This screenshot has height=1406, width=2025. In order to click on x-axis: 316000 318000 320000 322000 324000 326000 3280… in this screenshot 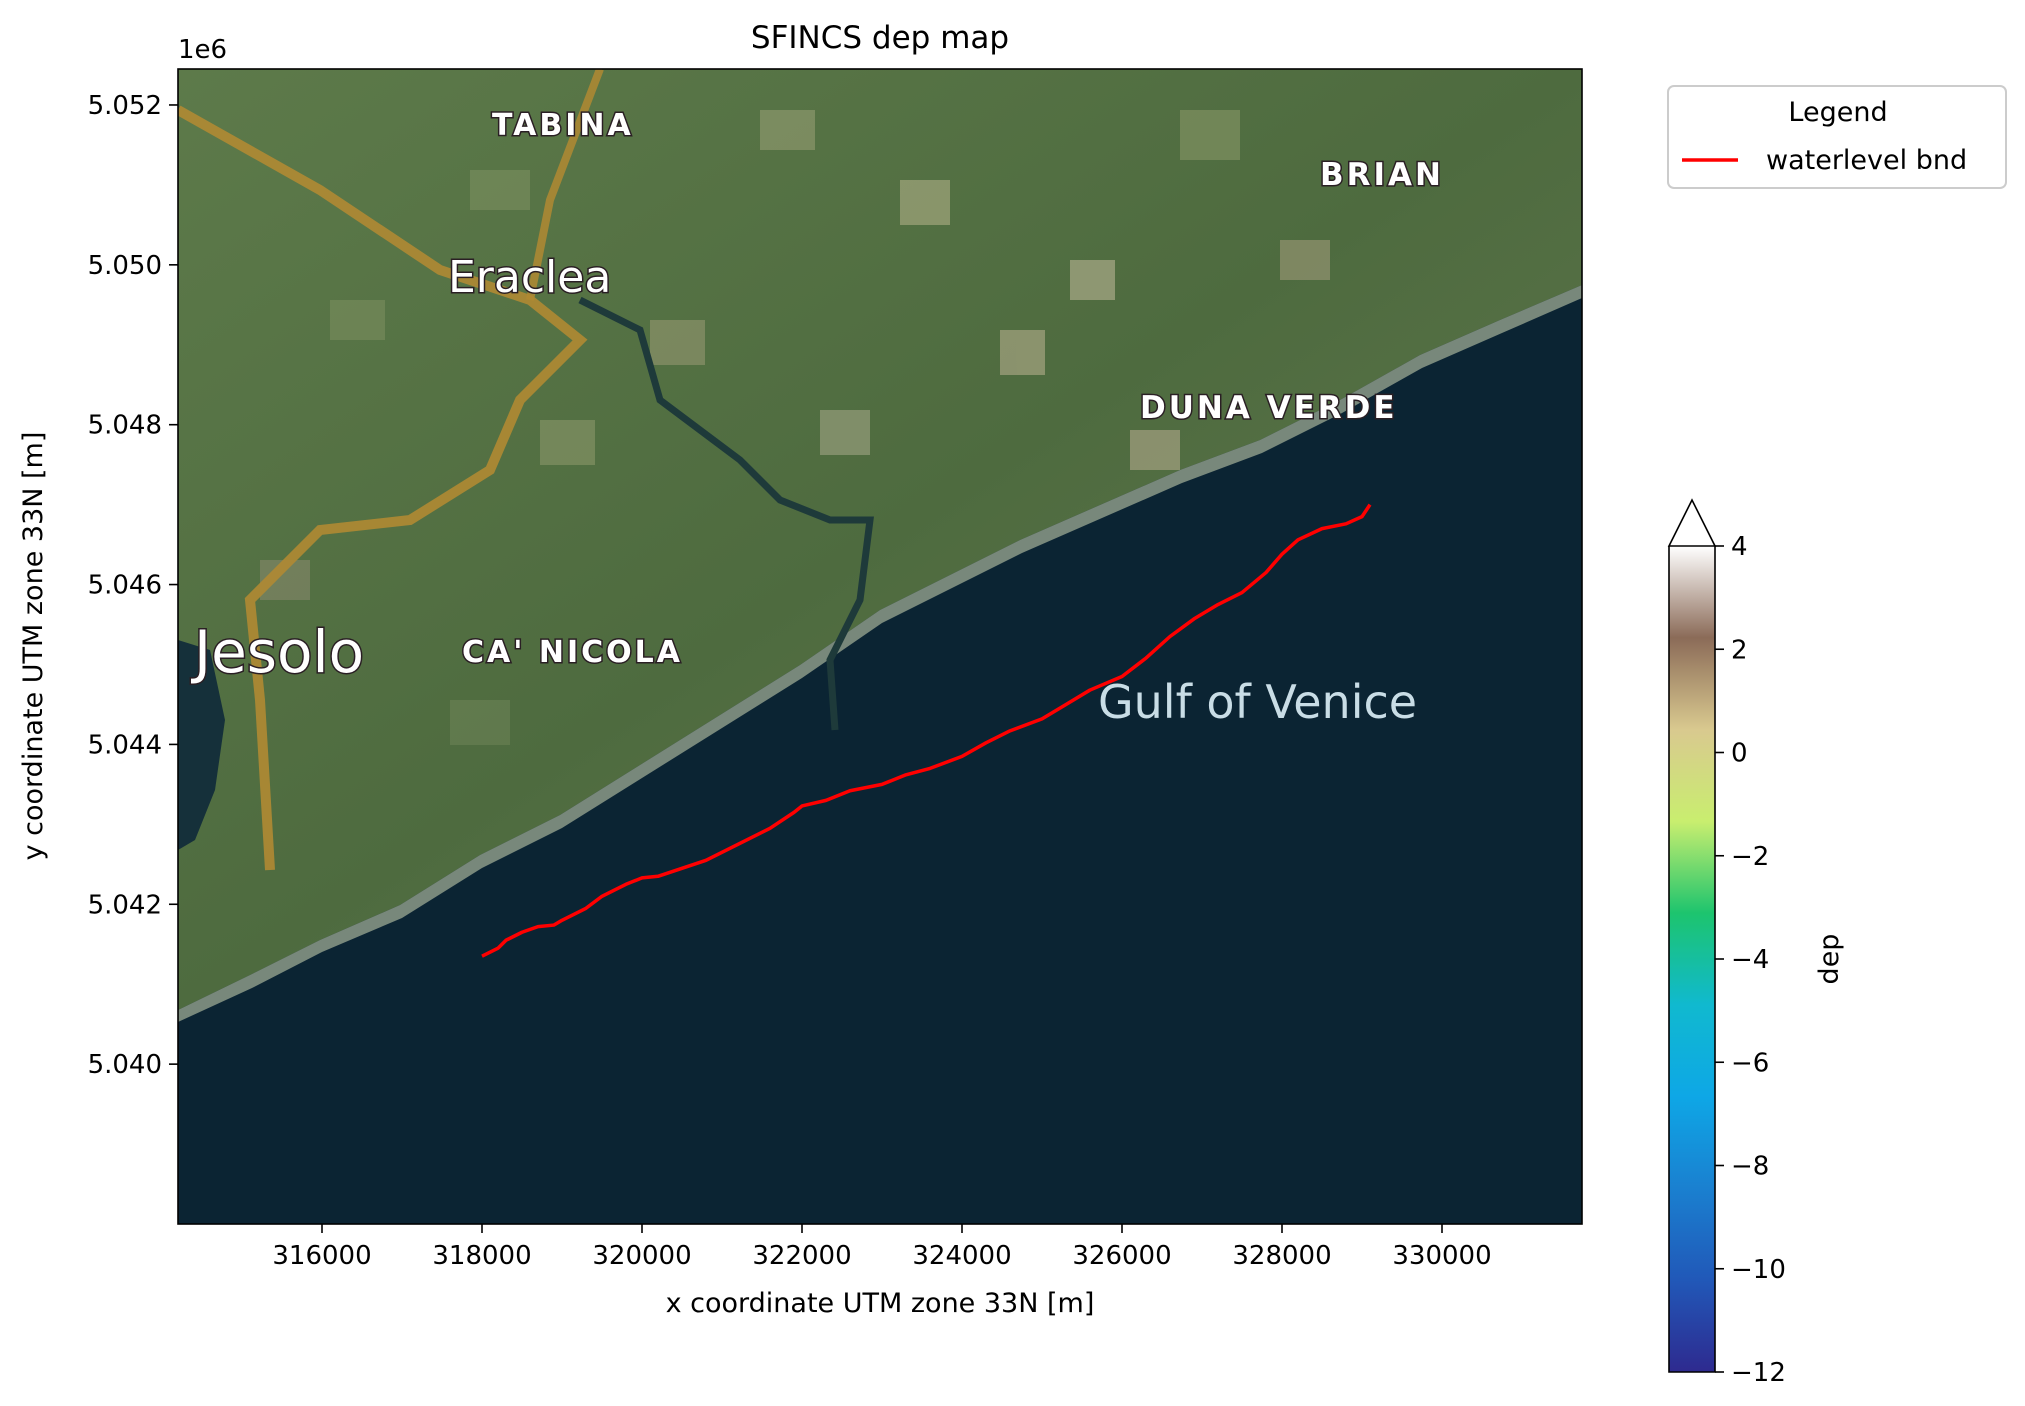, I will do `click(881, 1247)`.